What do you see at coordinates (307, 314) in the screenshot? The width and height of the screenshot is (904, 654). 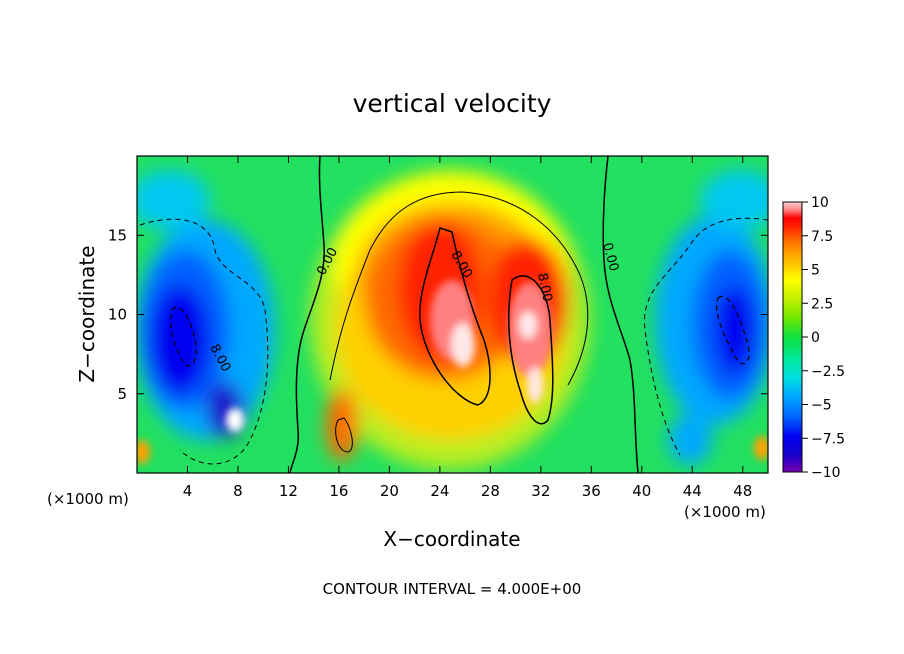 I see `zero-contour-left` at bounding box center [307, 314].